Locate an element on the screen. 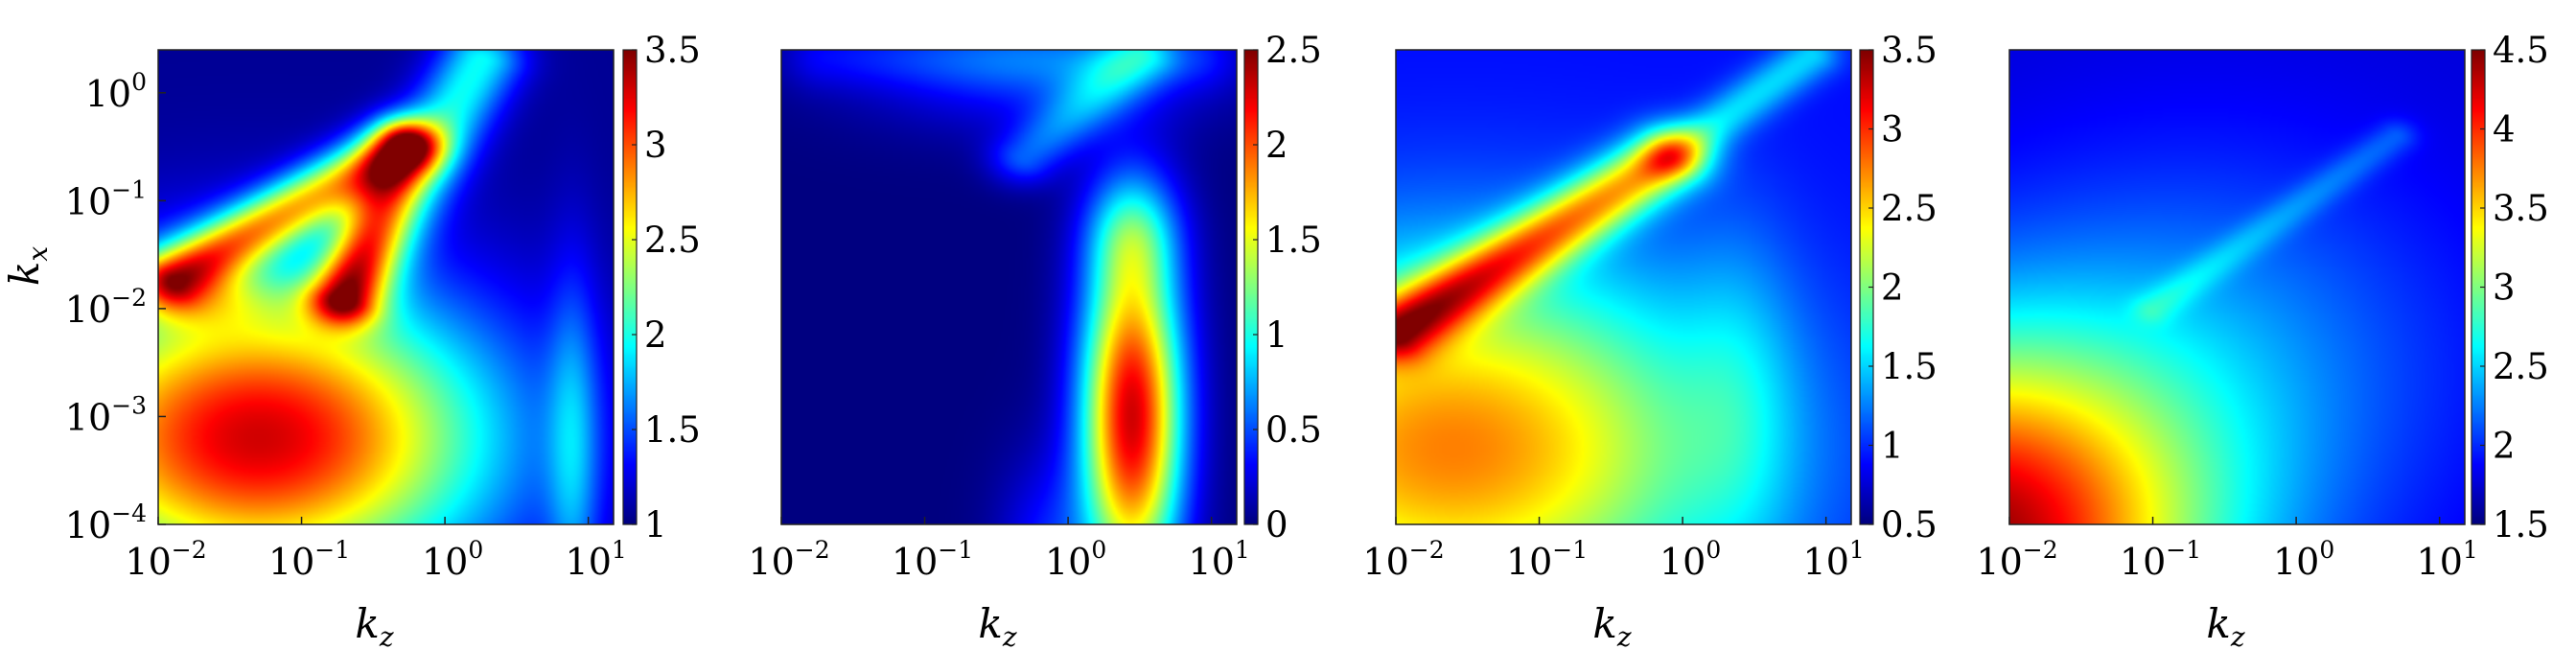  colorbar-tick-label: 4.5 is located at coordinates (2521, 50).